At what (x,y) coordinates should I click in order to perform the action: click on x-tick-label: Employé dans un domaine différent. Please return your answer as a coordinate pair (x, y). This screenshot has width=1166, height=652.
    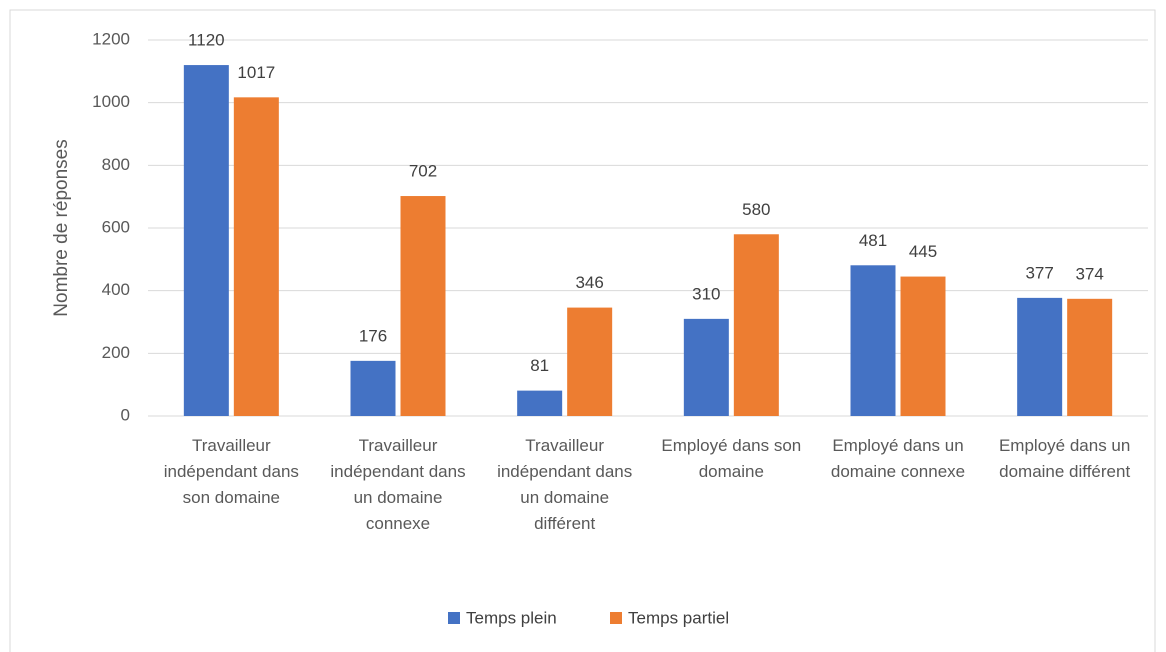
    Looking at the image, I should click on (1064, 458).